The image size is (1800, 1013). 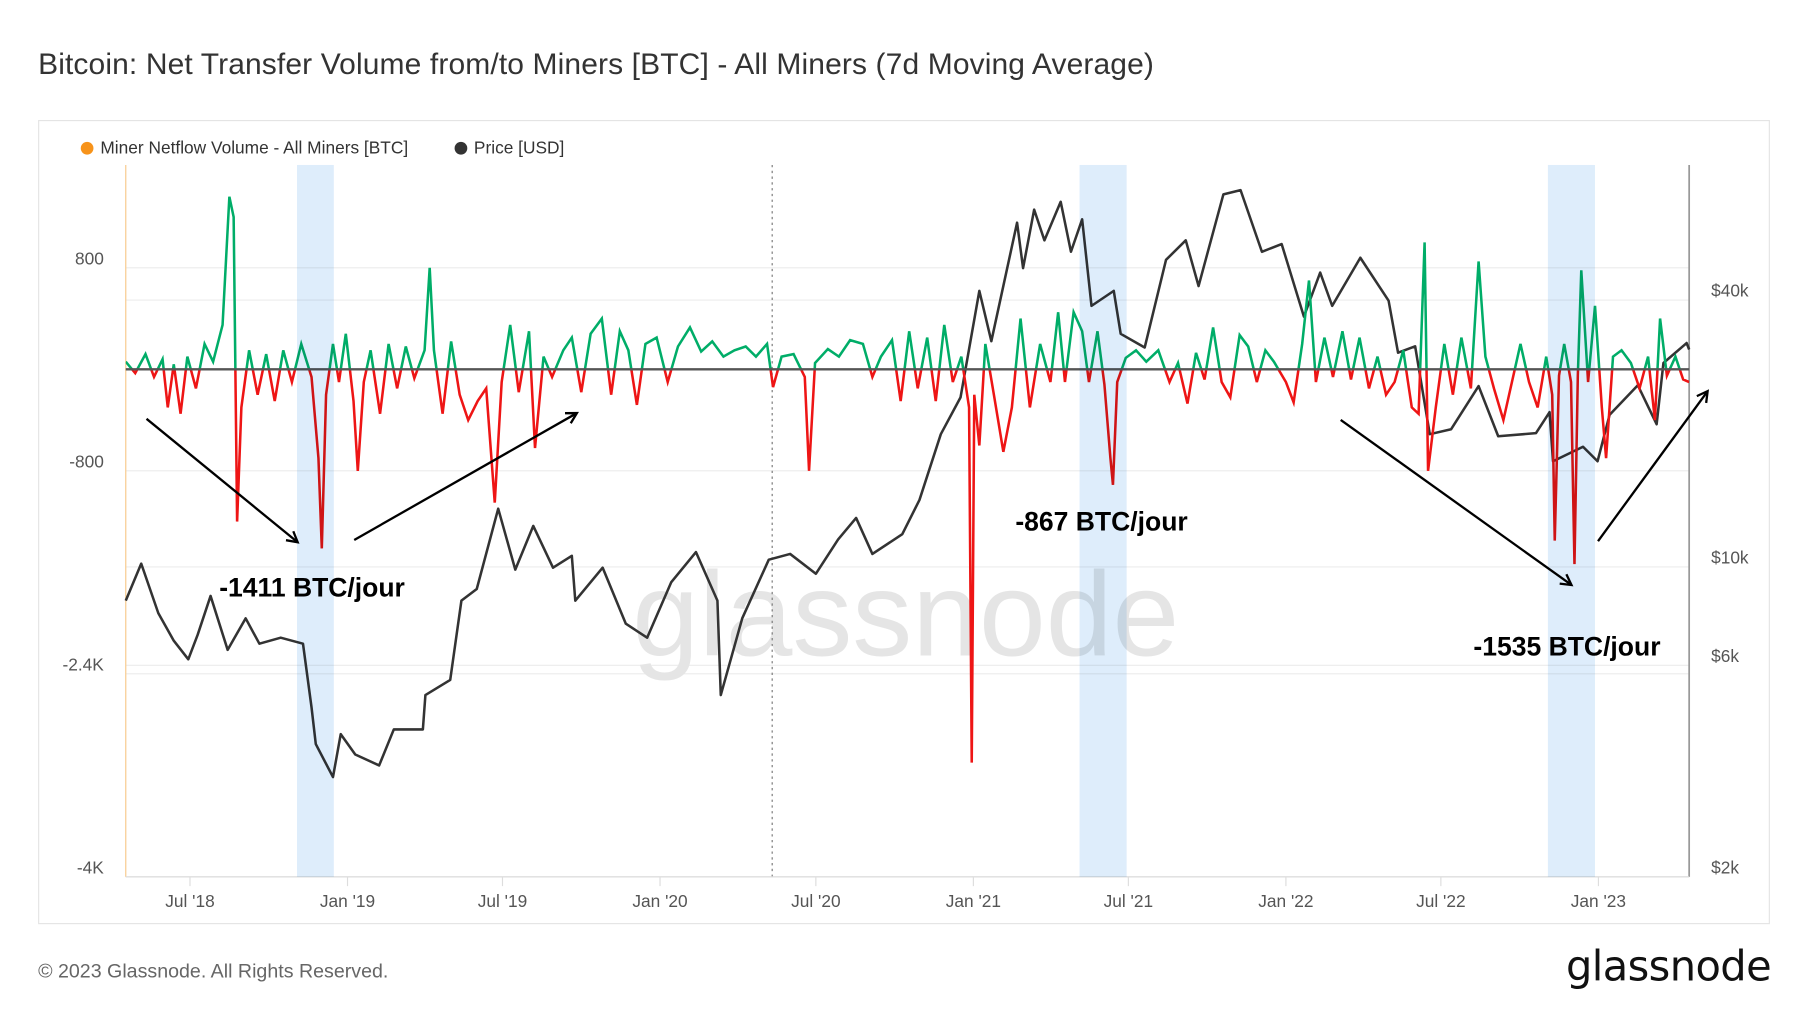 I want to click on copyright-footer: © 2023 Glassnode. All Rights Reserved., so click(x=213, y=970).